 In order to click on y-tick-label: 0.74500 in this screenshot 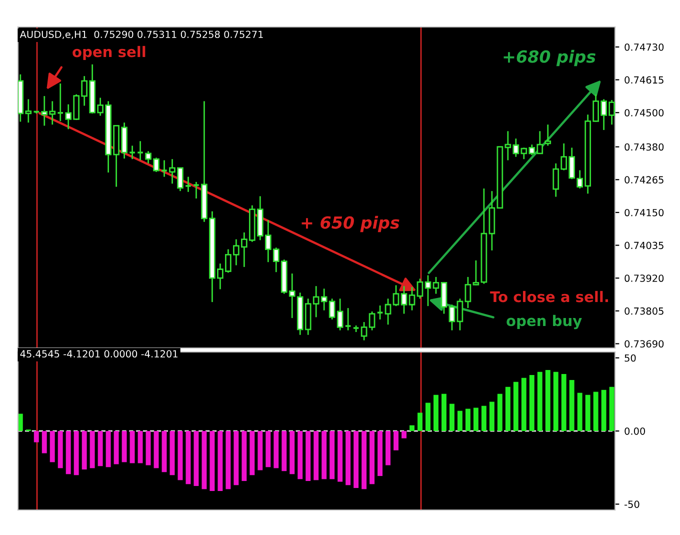, I will do `click(644, 112)`.